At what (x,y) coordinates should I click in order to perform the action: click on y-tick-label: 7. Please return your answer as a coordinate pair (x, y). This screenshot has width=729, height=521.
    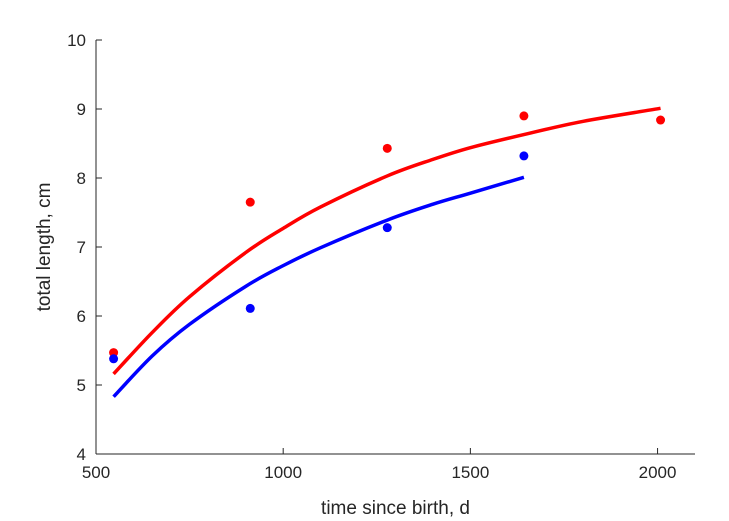
    Looking at the image, I should click on (81, 247).